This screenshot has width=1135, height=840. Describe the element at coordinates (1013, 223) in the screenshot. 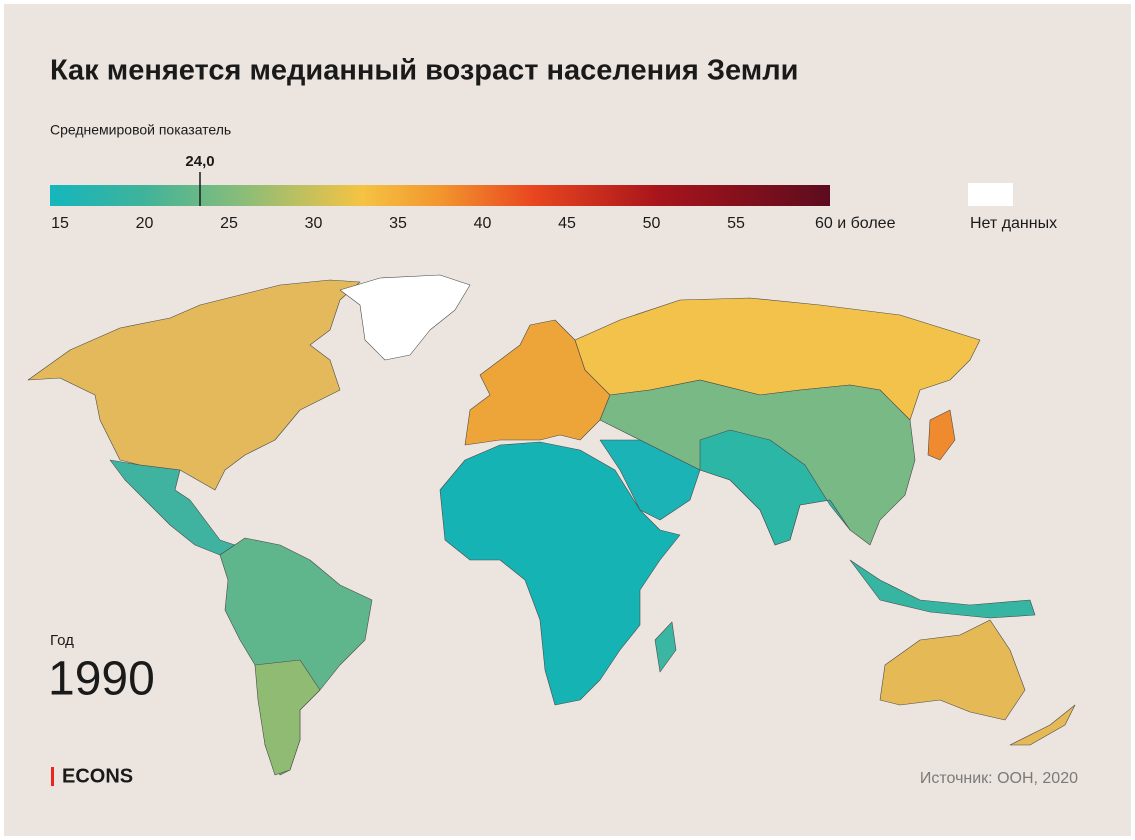

I see `no-data-label: Нет данных` at that location.